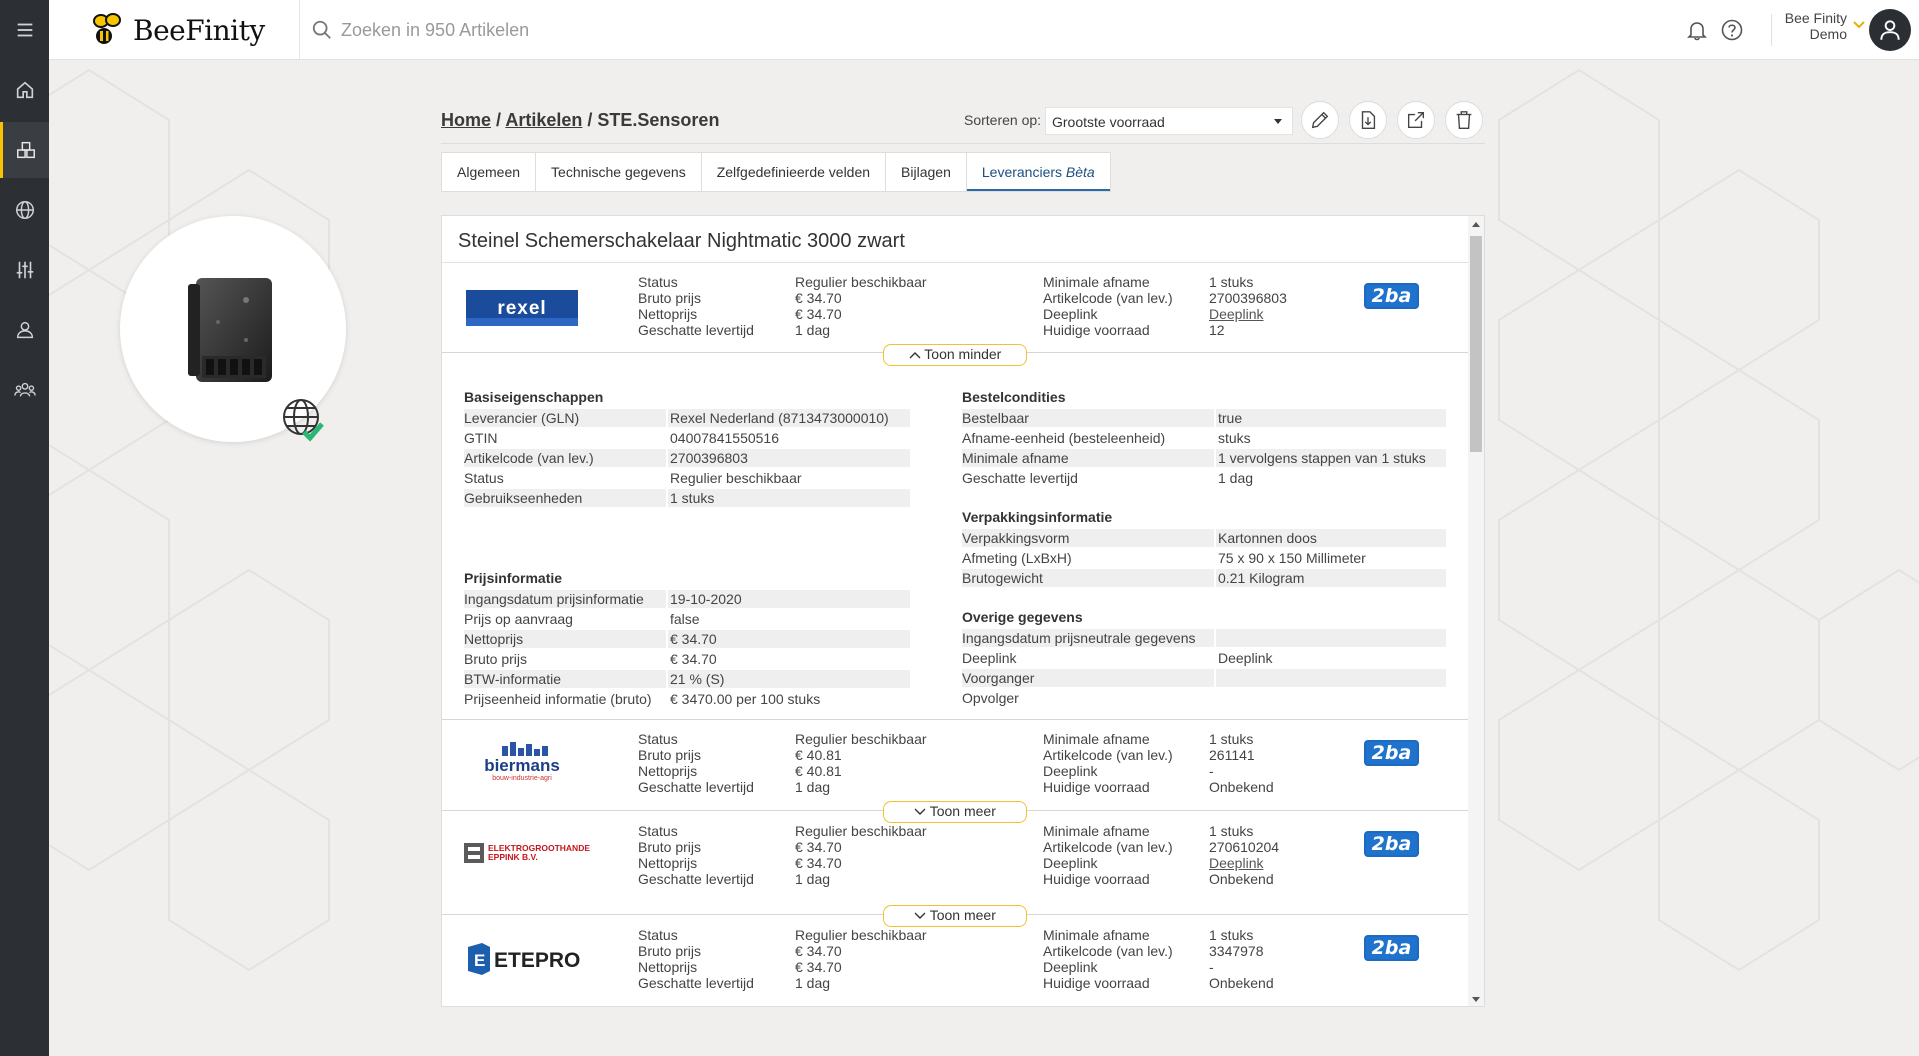 Image resolution: width=1919 pixels, height=1056 pixels. What do you see at coordinates (915, 355) in the screenshot?
I see `chevron-up-icon` at bounding box center [915, 355].